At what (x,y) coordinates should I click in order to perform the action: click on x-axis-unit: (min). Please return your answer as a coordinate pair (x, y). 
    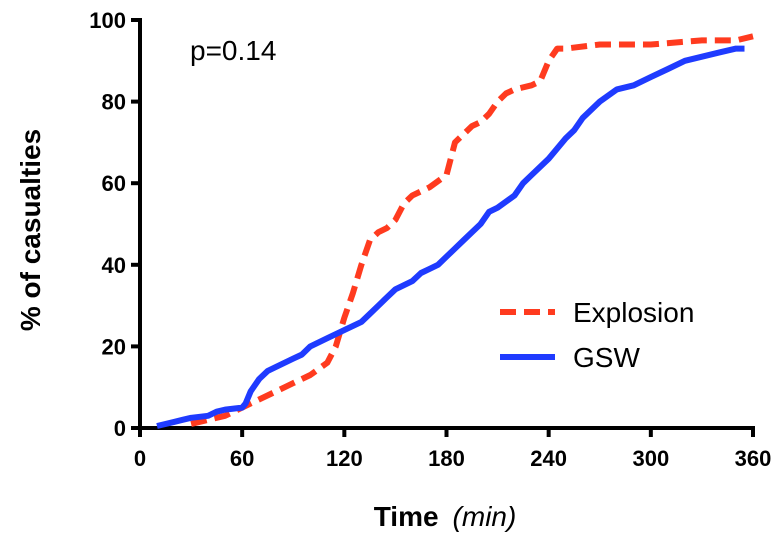
    Looking at the image, I should click on (485, 516).